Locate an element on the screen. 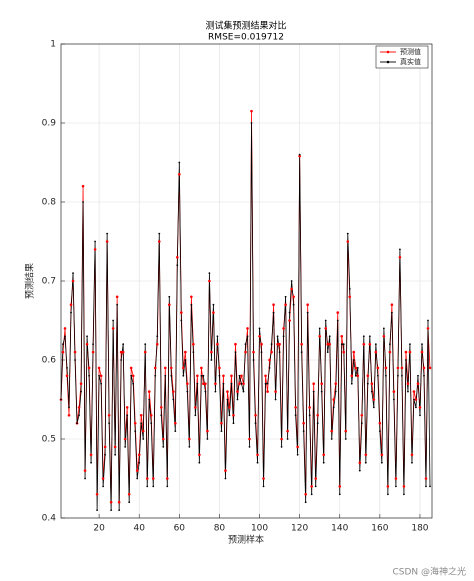 The image size is (474, 581). x-tick-label: 100 is located at coordinates (259, 529).